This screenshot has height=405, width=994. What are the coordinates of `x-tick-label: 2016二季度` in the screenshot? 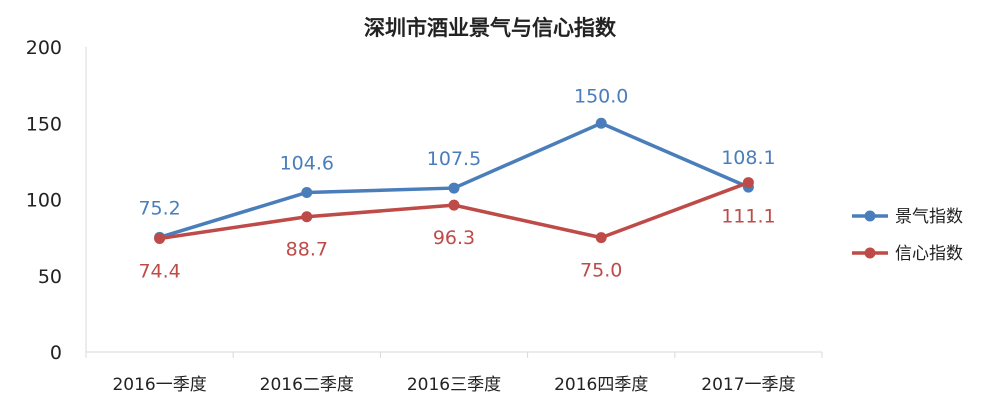 It's located at (307, 385).